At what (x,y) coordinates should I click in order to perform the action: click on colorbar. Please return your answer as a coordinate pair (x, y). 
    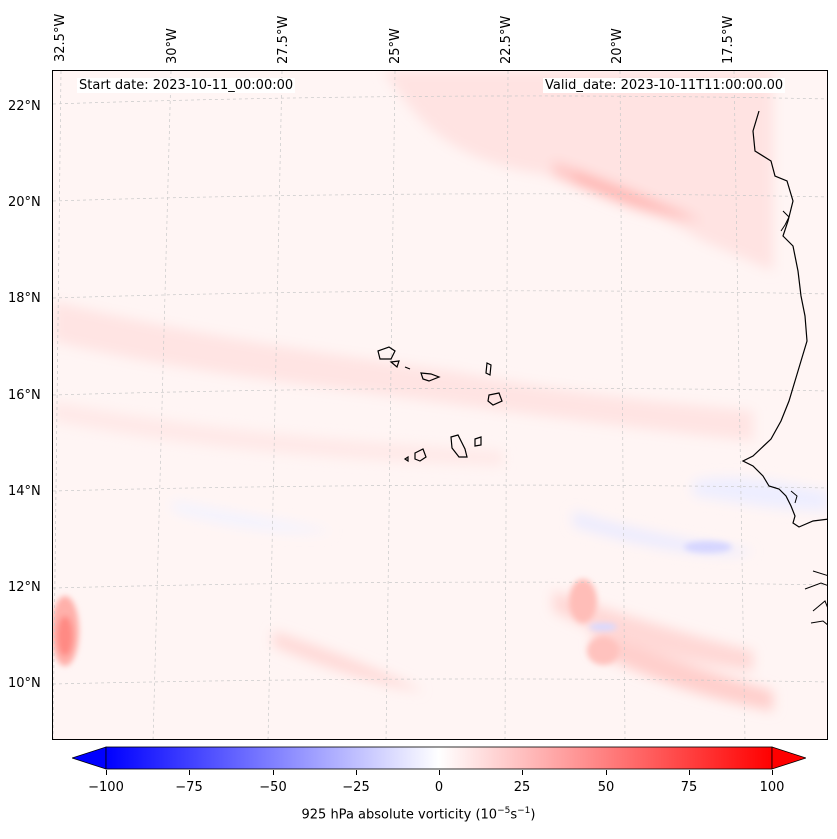
    Looking at the image, I should click on (439, 758).